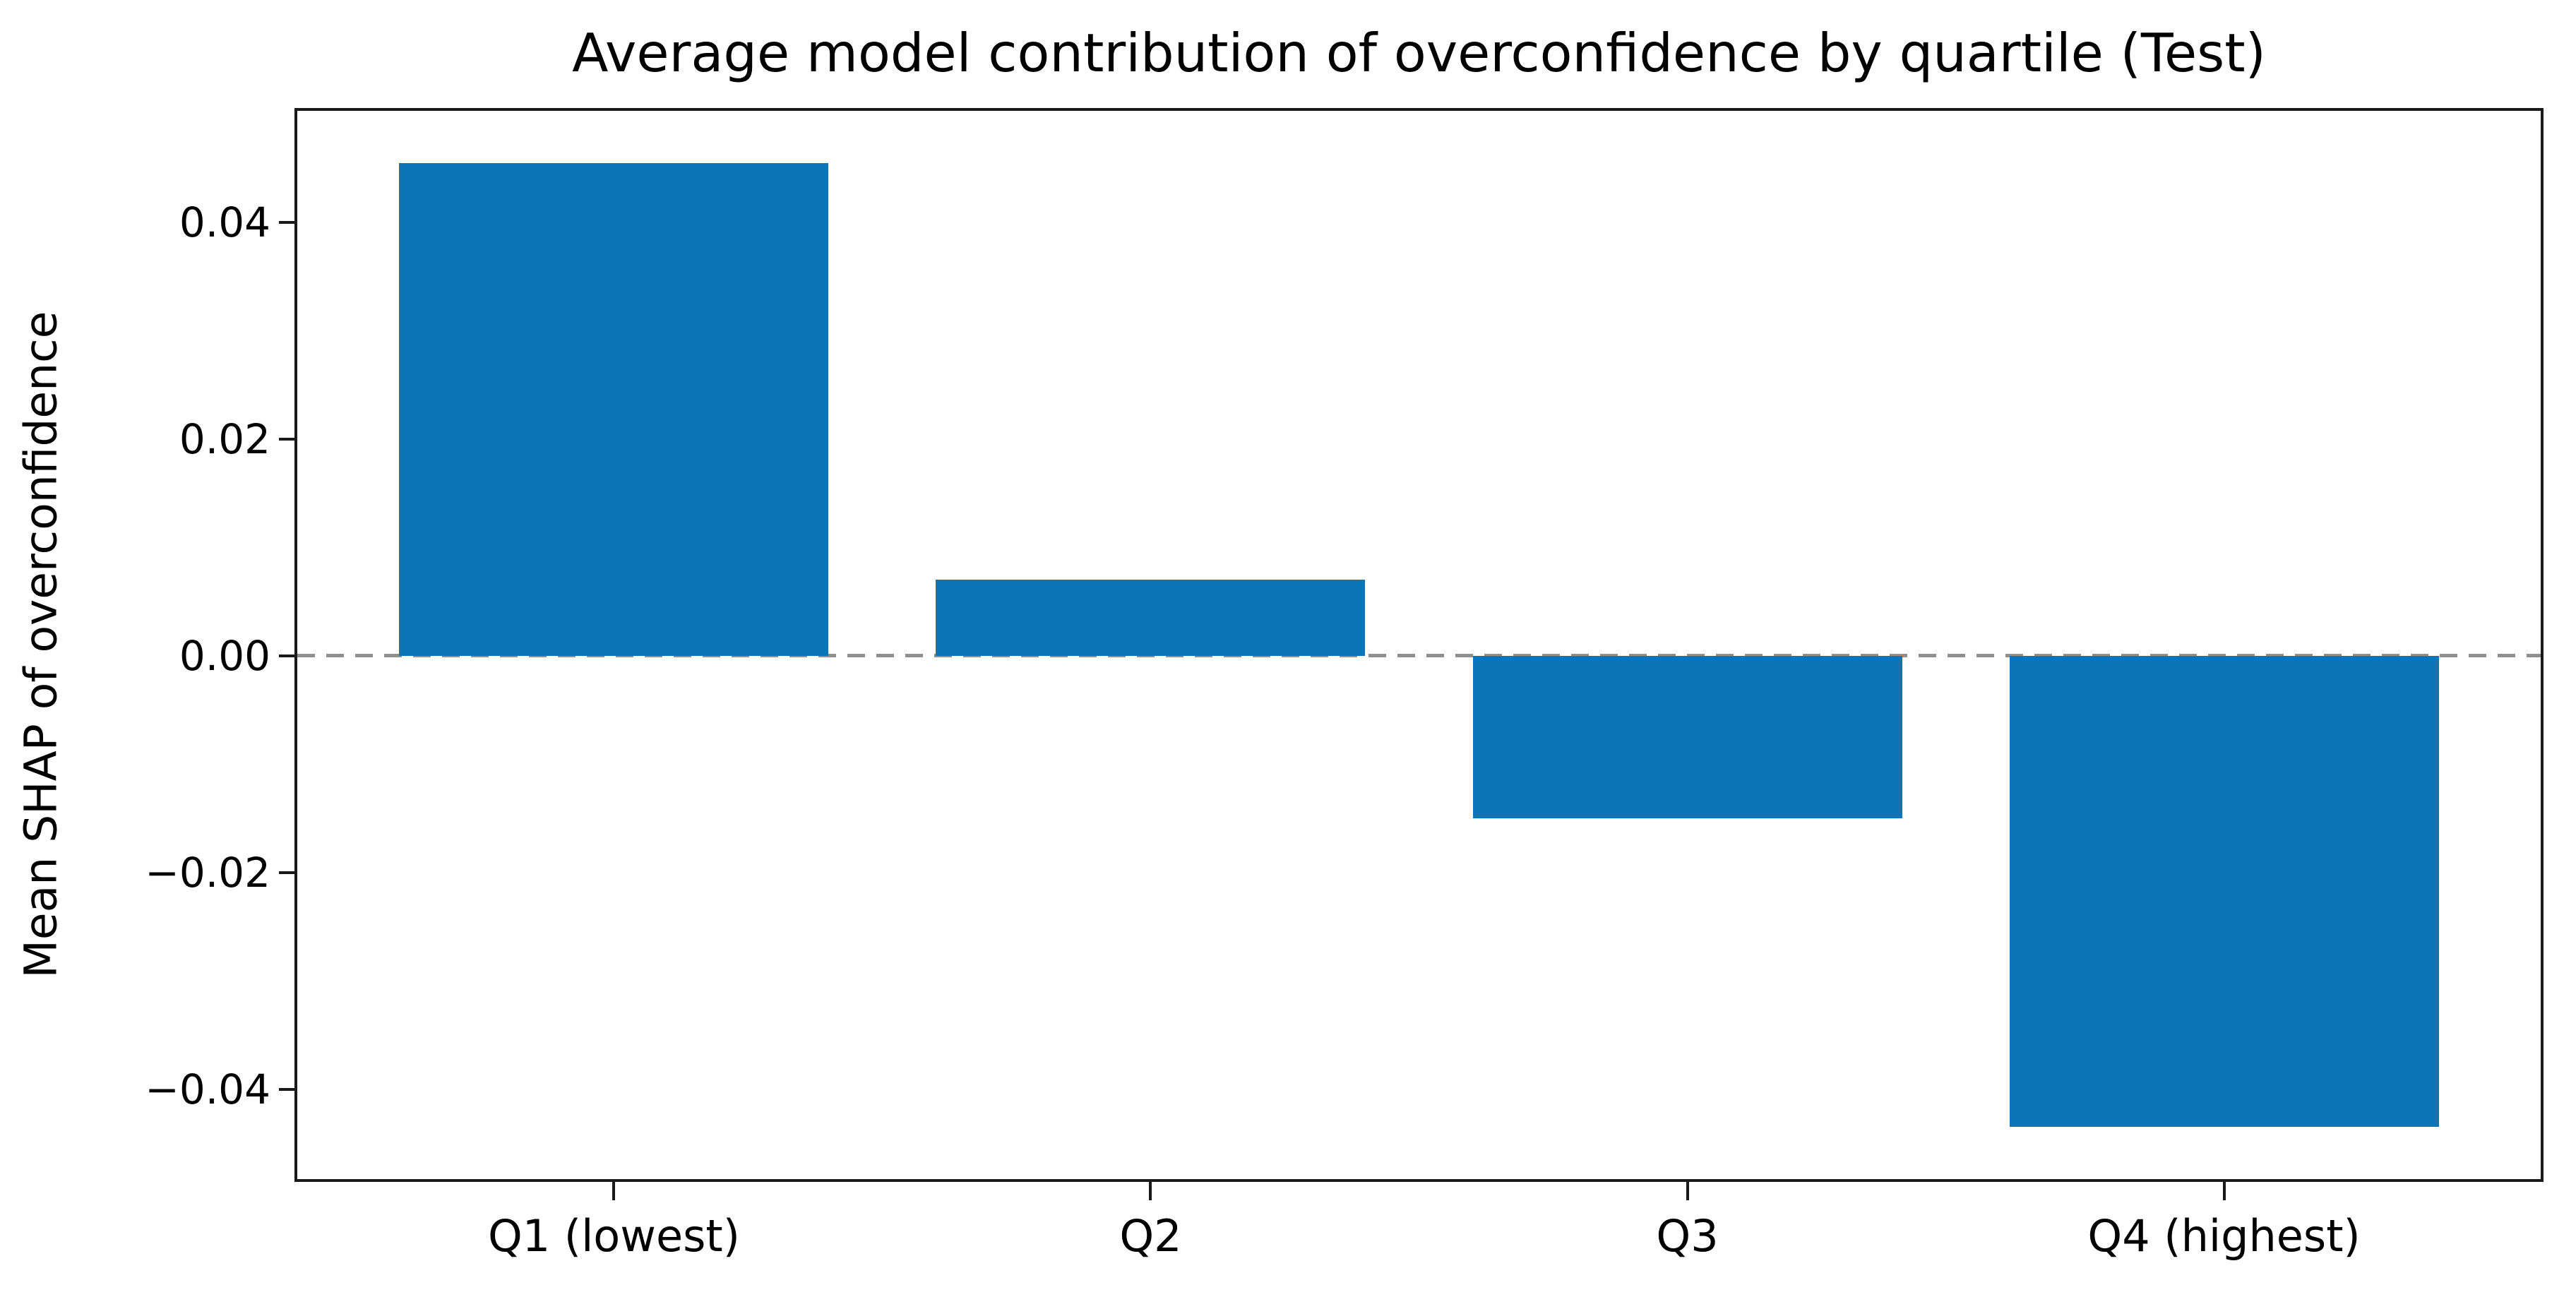 The width and height of the screenshot is (2576, 1297). Describe the element at coordinates (2224, 1236) in the screenshot. I see `x-tick-label: Q4 (highest)` at that location.